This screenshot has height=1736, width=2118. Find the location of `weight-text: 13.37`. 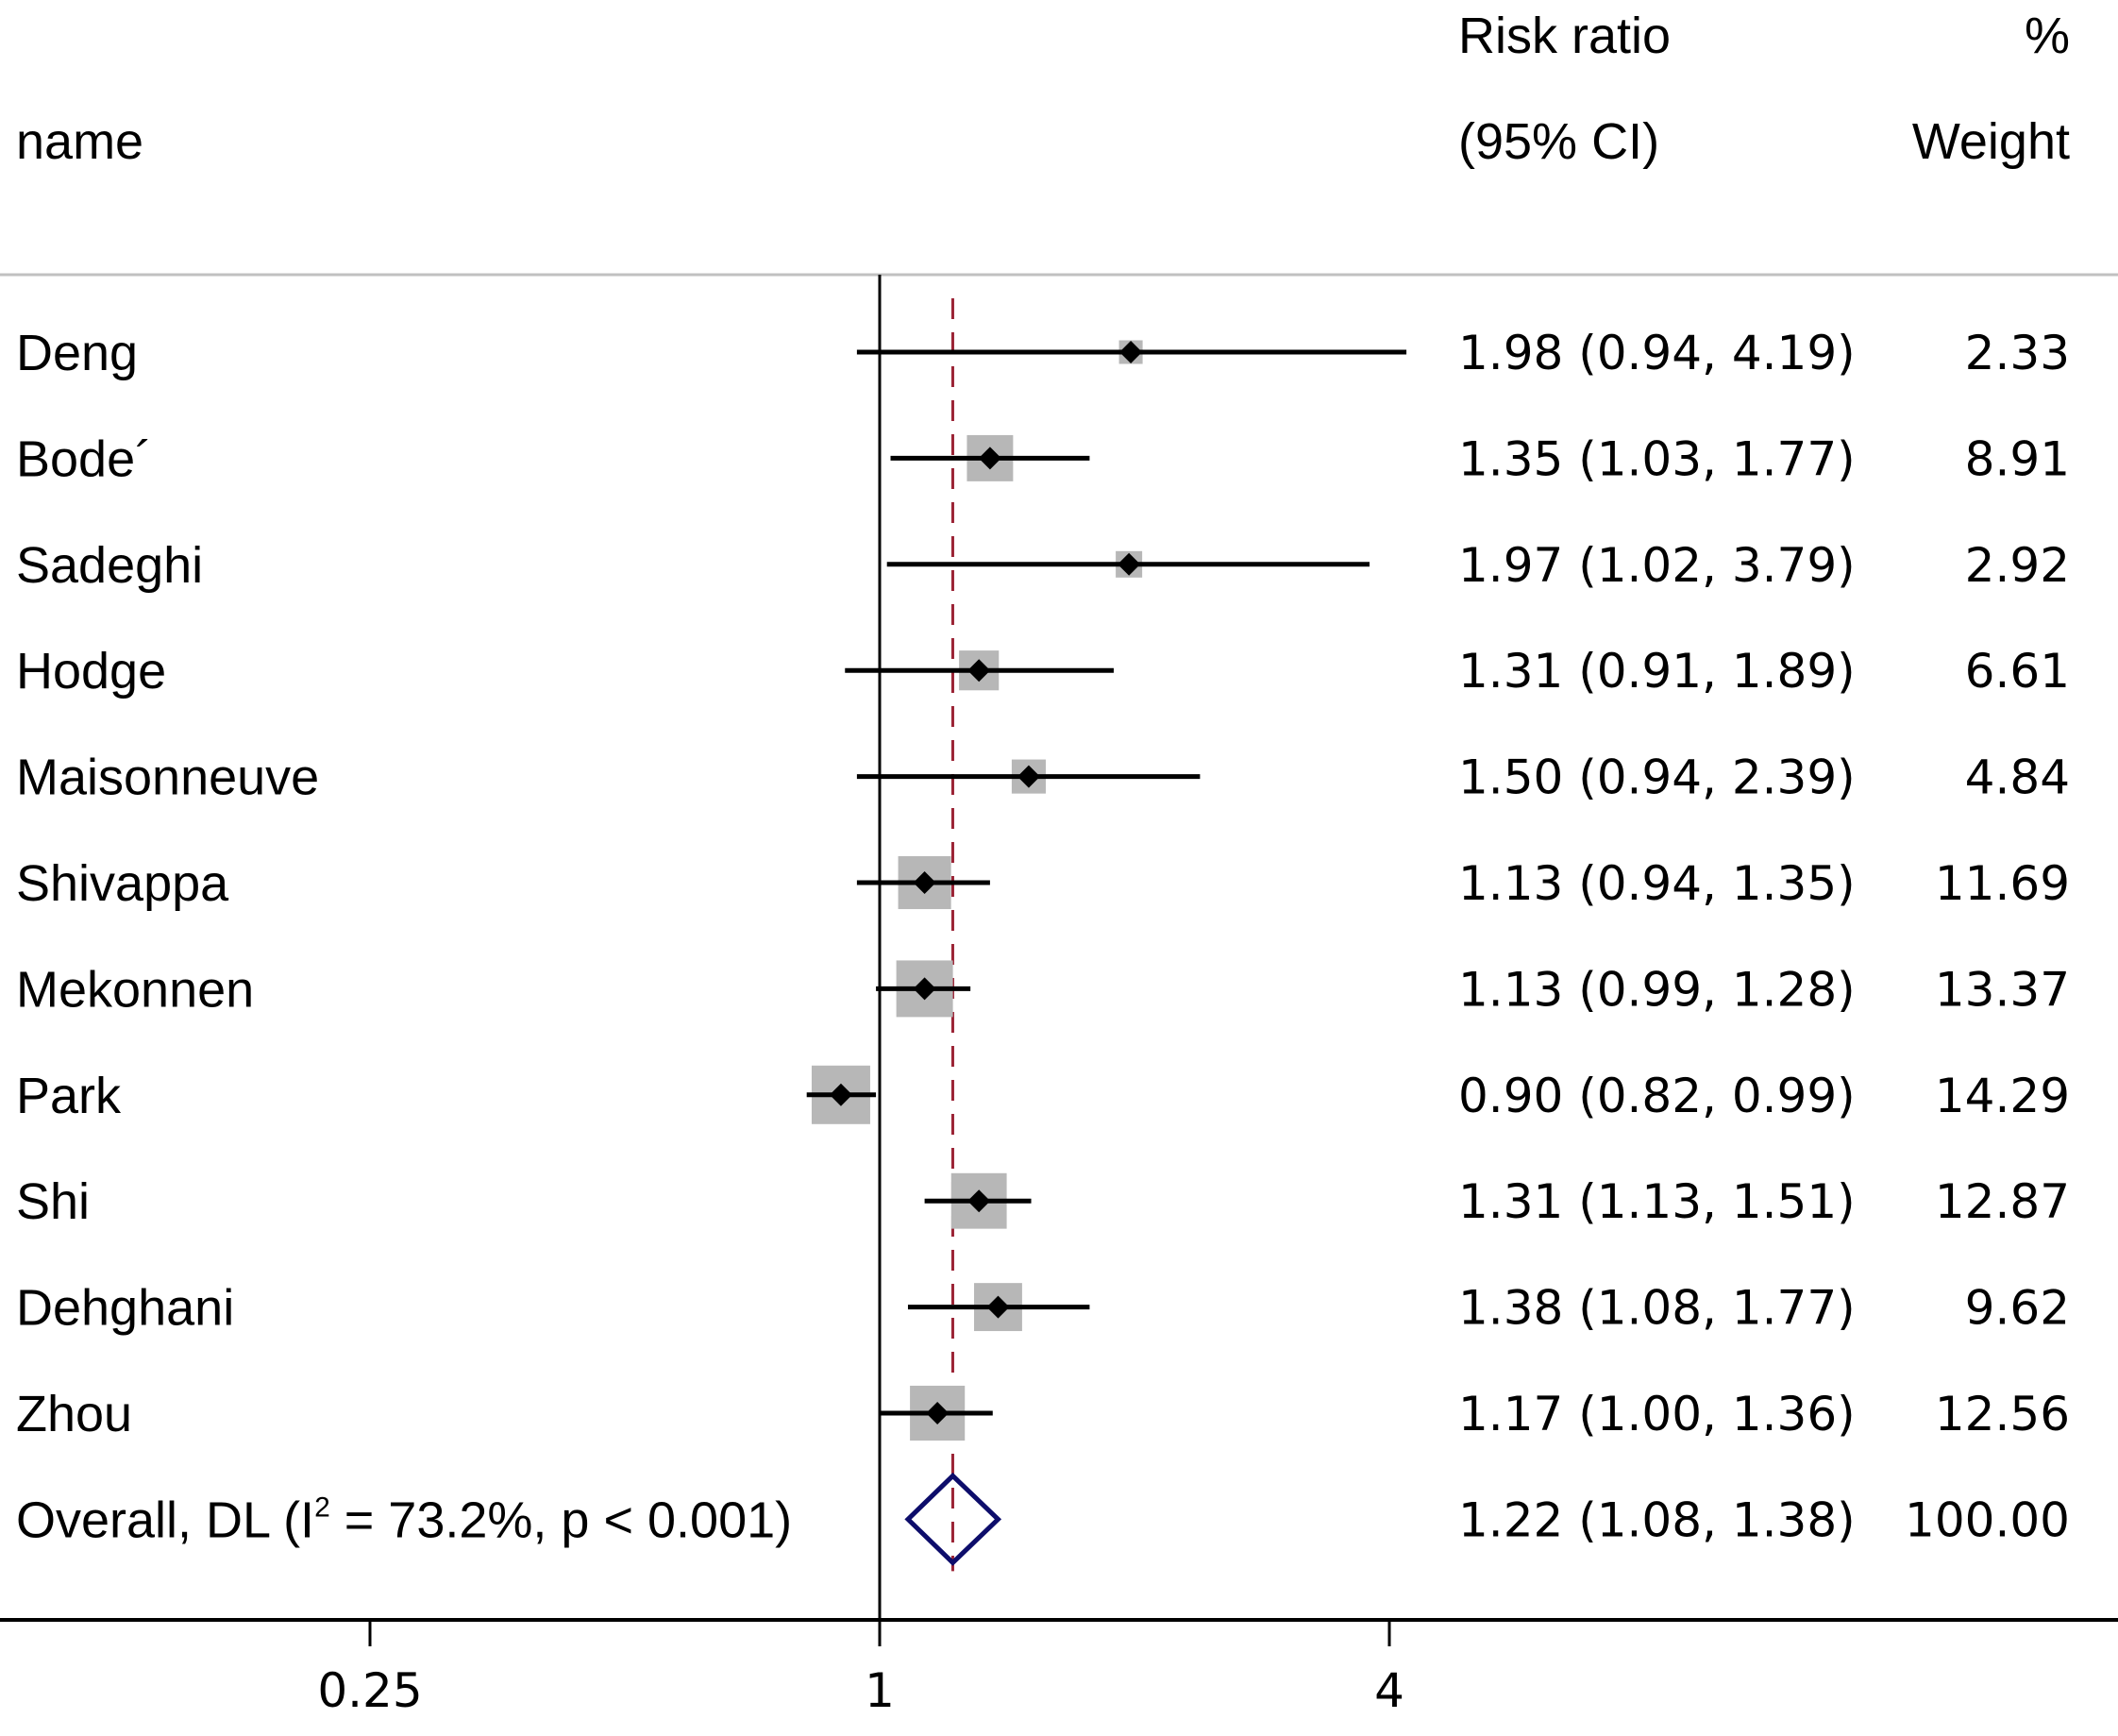

weight-text: 13.37 is located at coordinates (2003, 990).